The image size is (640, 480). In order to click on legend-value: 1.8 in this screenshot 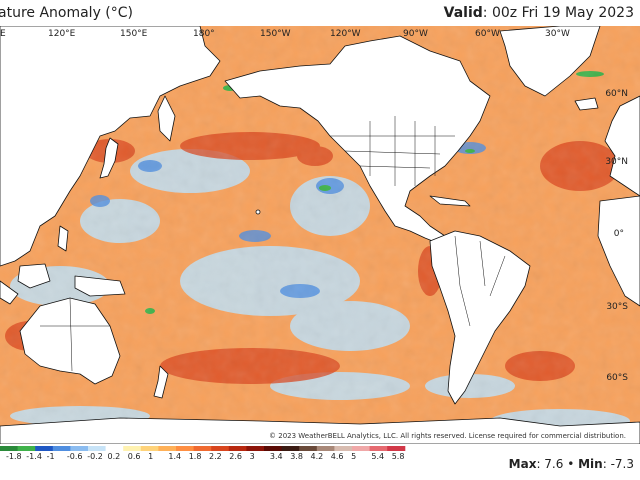, I will do `click(195, 456)`.